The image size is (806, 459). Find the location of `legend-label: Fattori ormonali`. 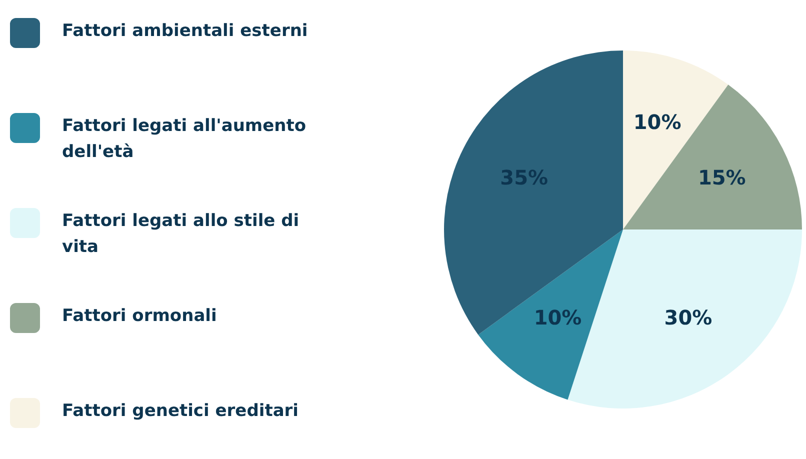

legend-label: Fattori ormonali is located at coordinates (140, 316).